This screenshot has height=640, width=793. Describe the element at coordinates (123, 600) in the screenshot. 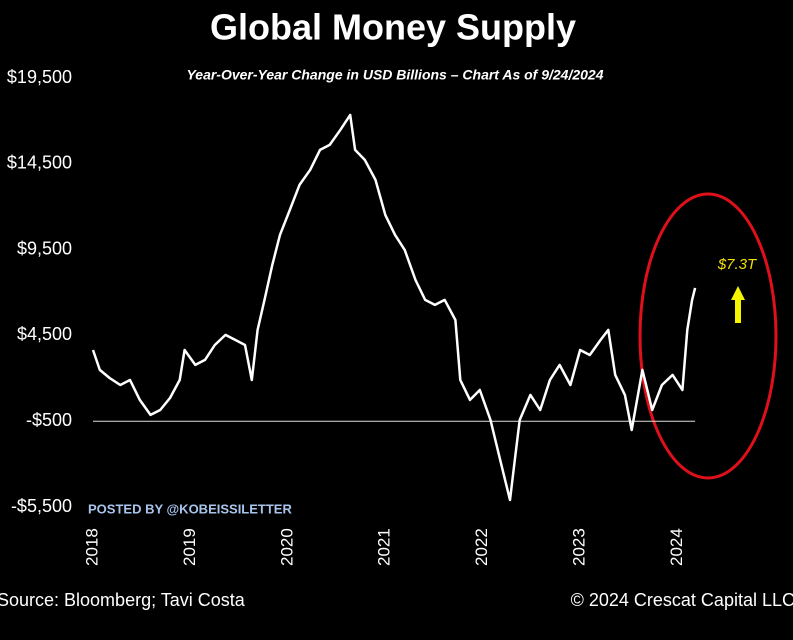

I see `source: Source: Bloomberg; Tavi Costa` at that location.